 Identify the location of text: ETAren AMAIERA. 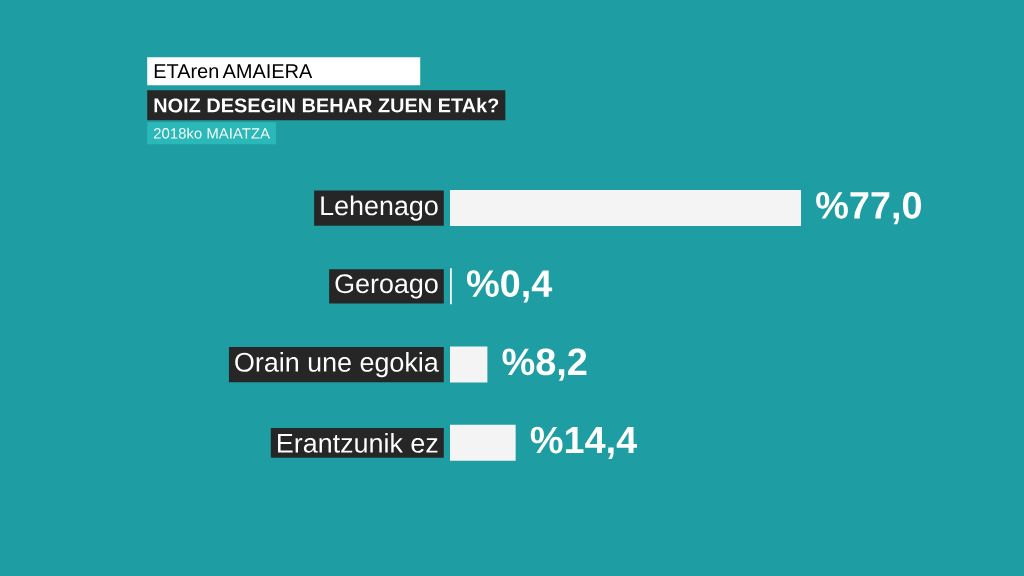
(233, 71).